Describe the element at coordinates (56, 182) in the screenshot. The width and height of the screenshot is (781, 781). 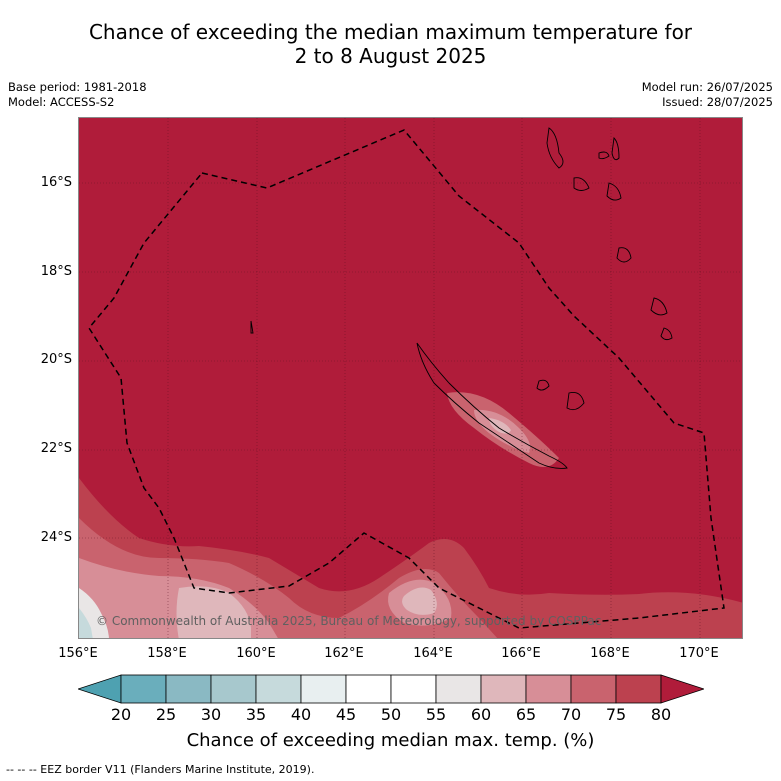
I see `lat-label-16s: 16°S` at that location.